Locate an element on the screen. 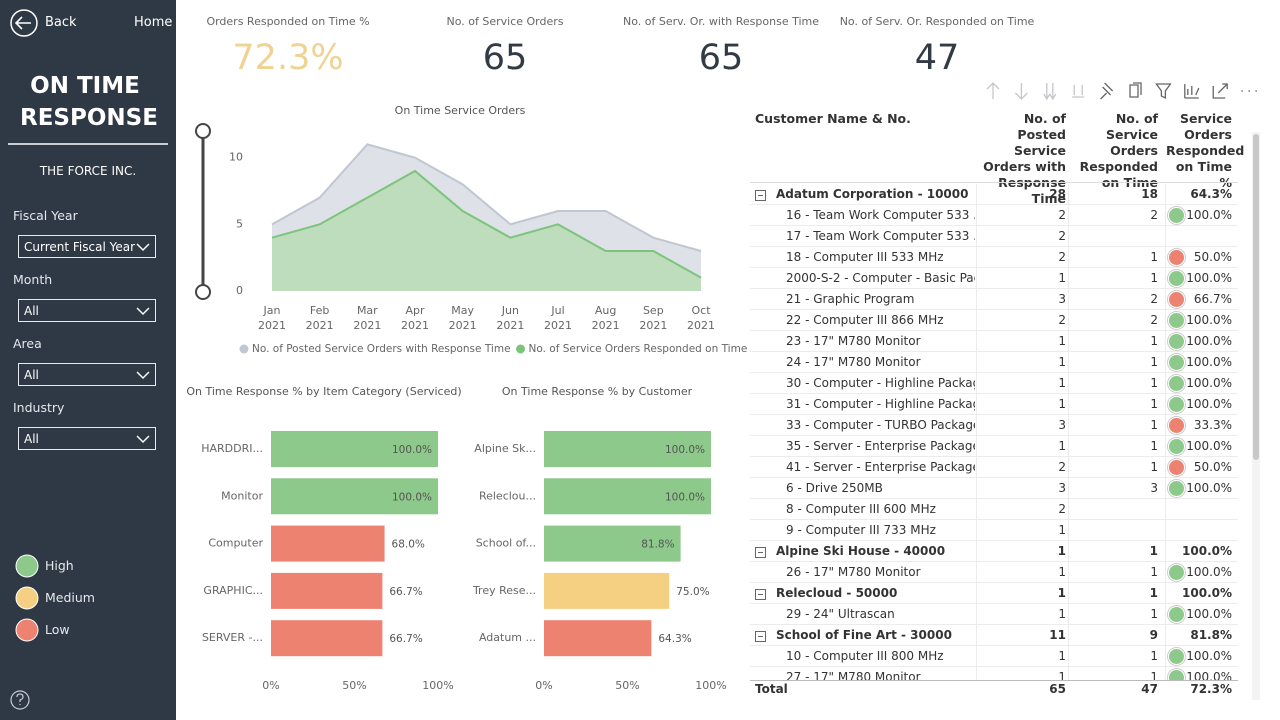 The width and height of the screenshot is (1280, 720). value-label: 64.3% is located at coordinates (674, 639).